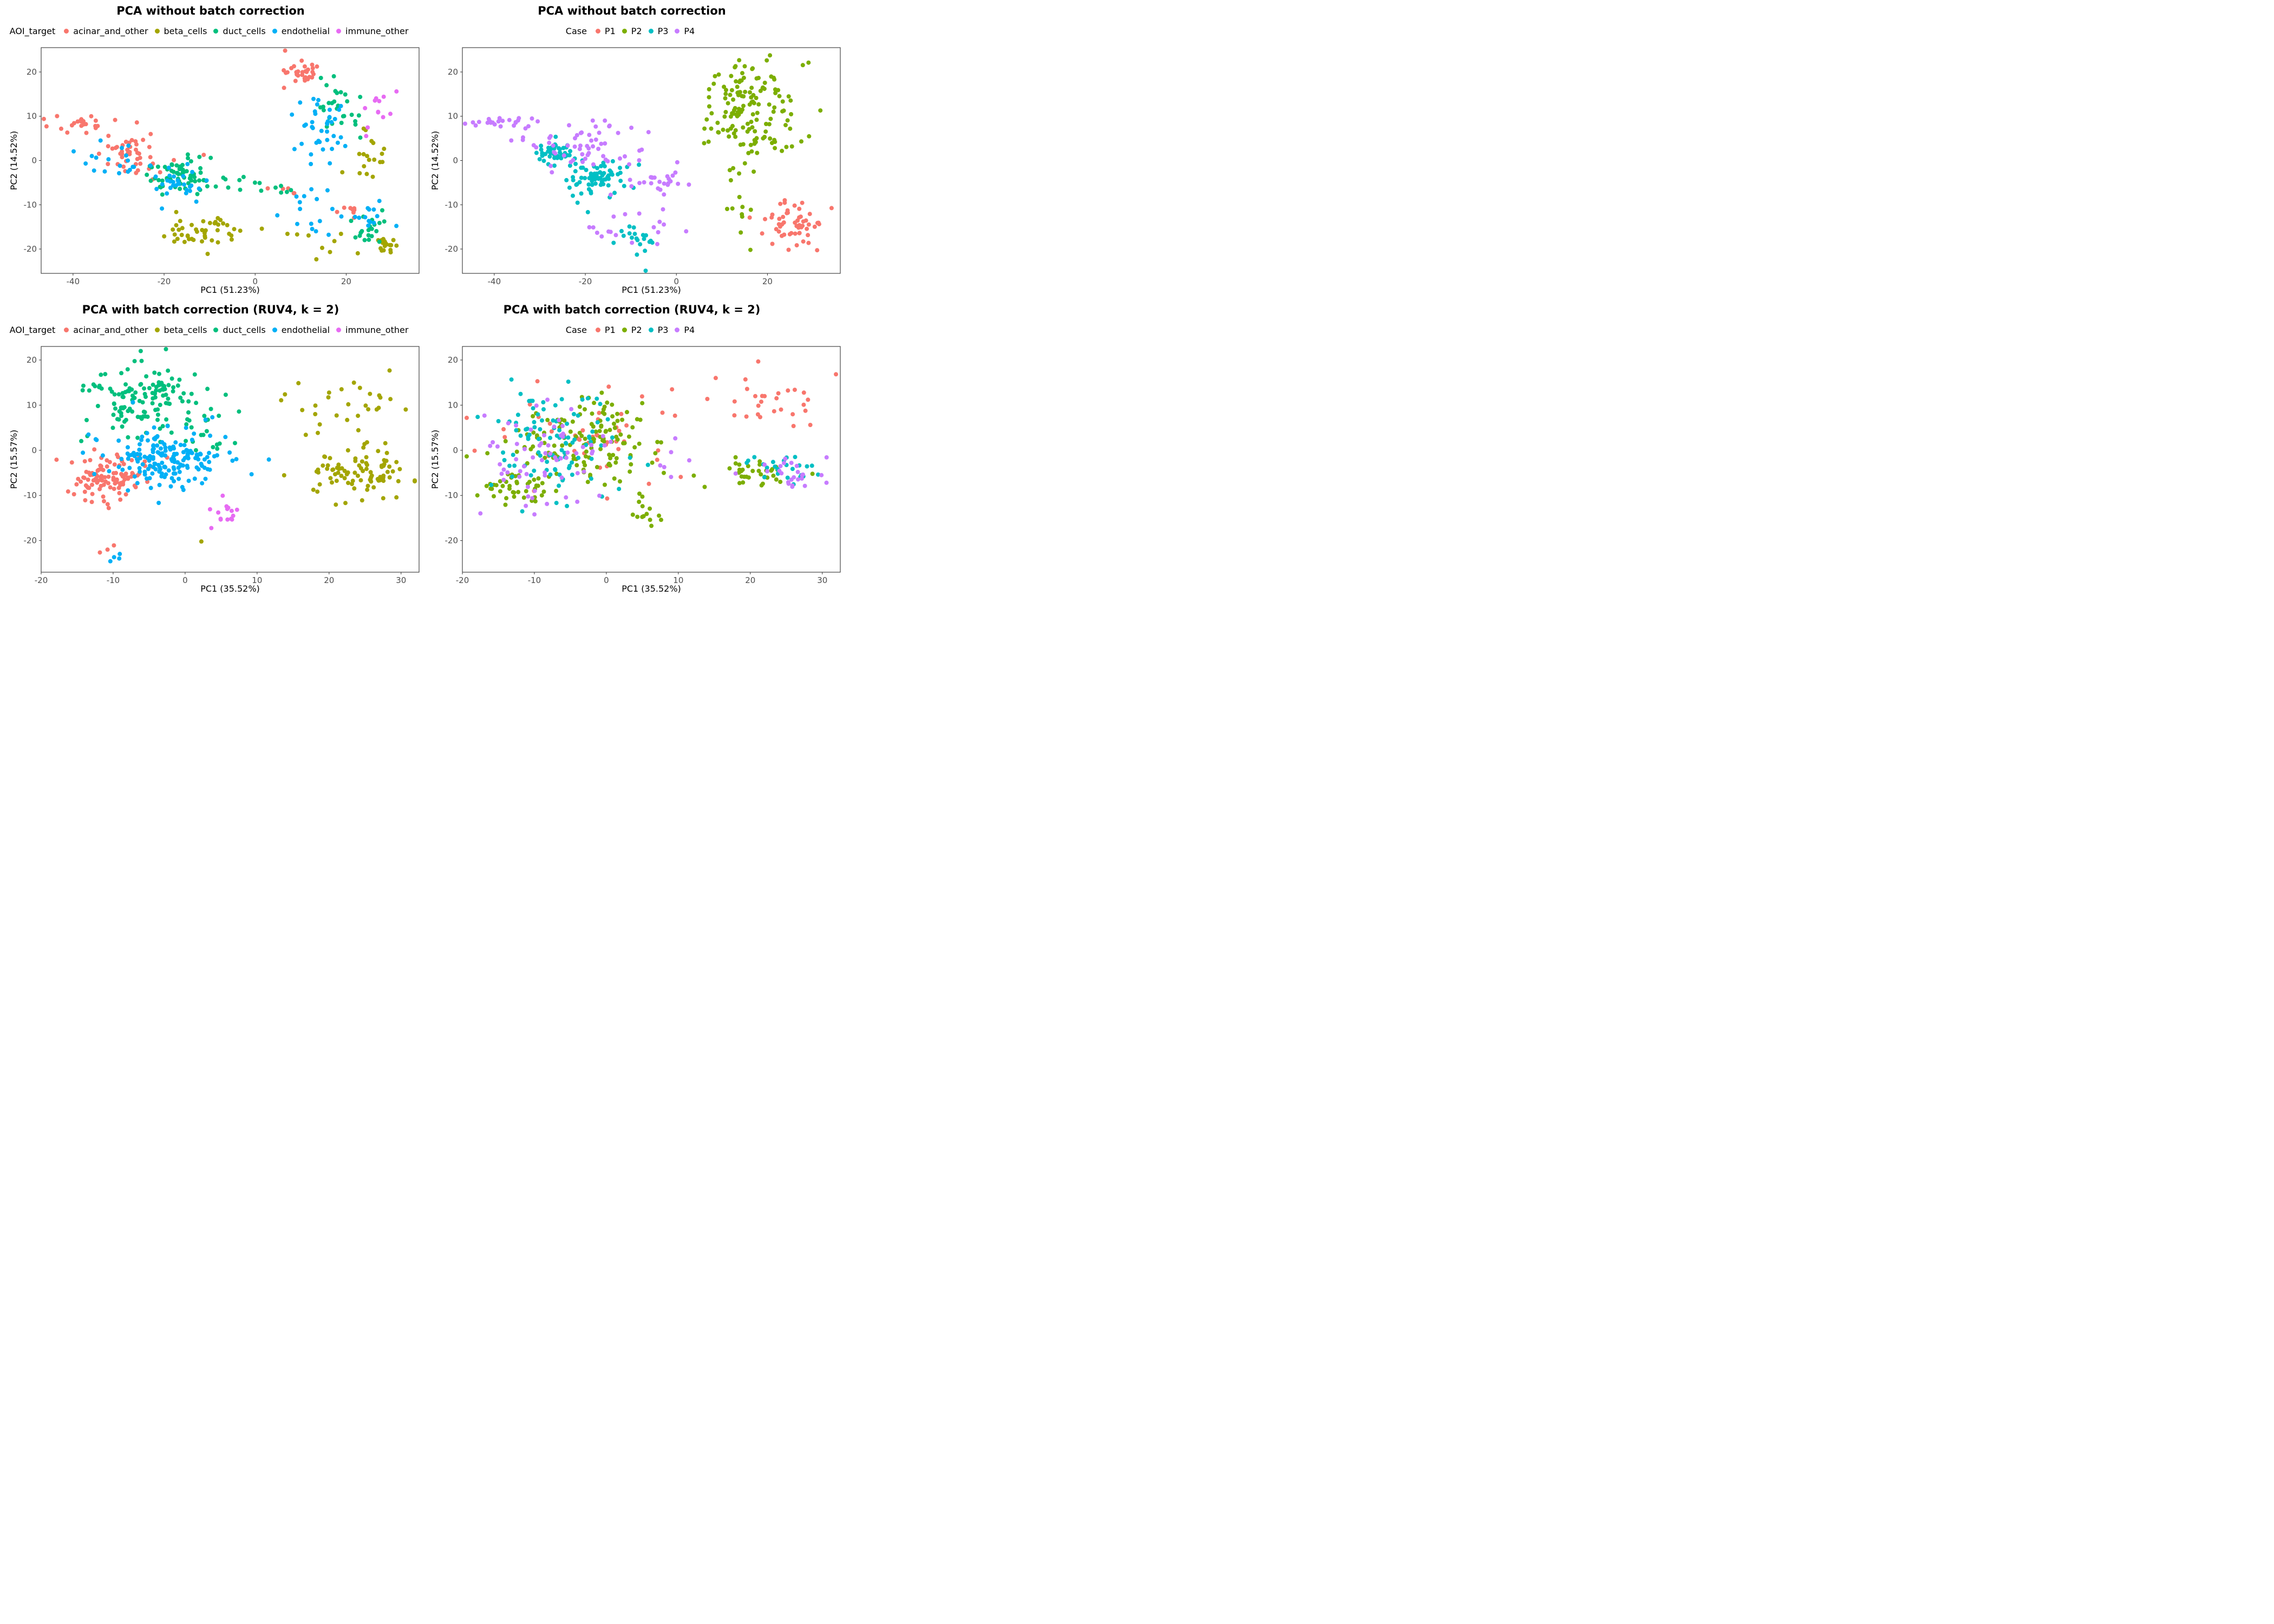  What do you see at coordinates (435, 161) in the screenshot?
I see `y-axis-label: PC2 (14.52%)` at bounding box center [435, 161].